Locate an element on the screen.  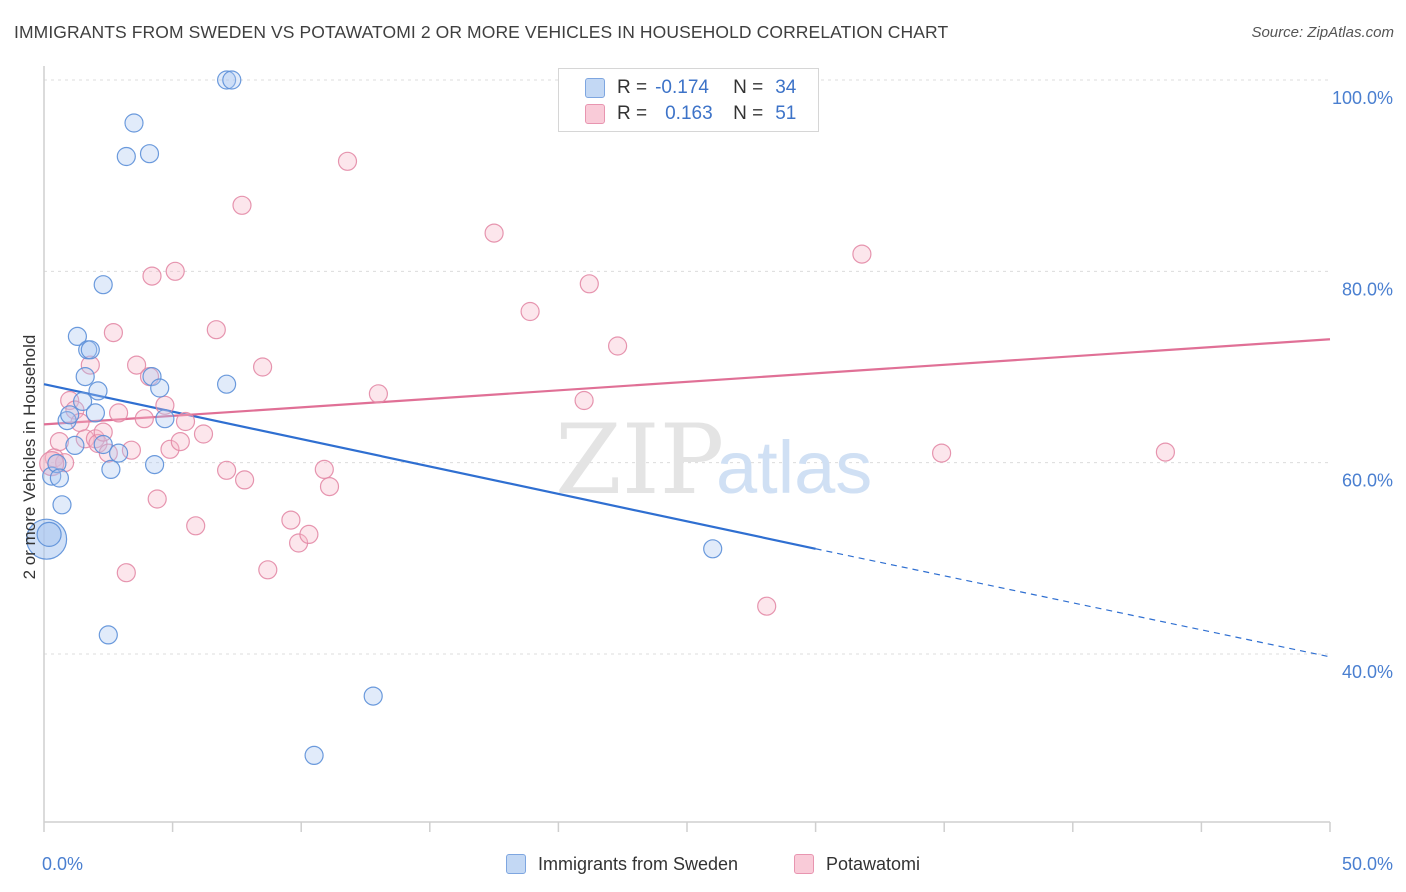
bottom-legend-swatch-potawatomi is located at coordinates (804, 864).